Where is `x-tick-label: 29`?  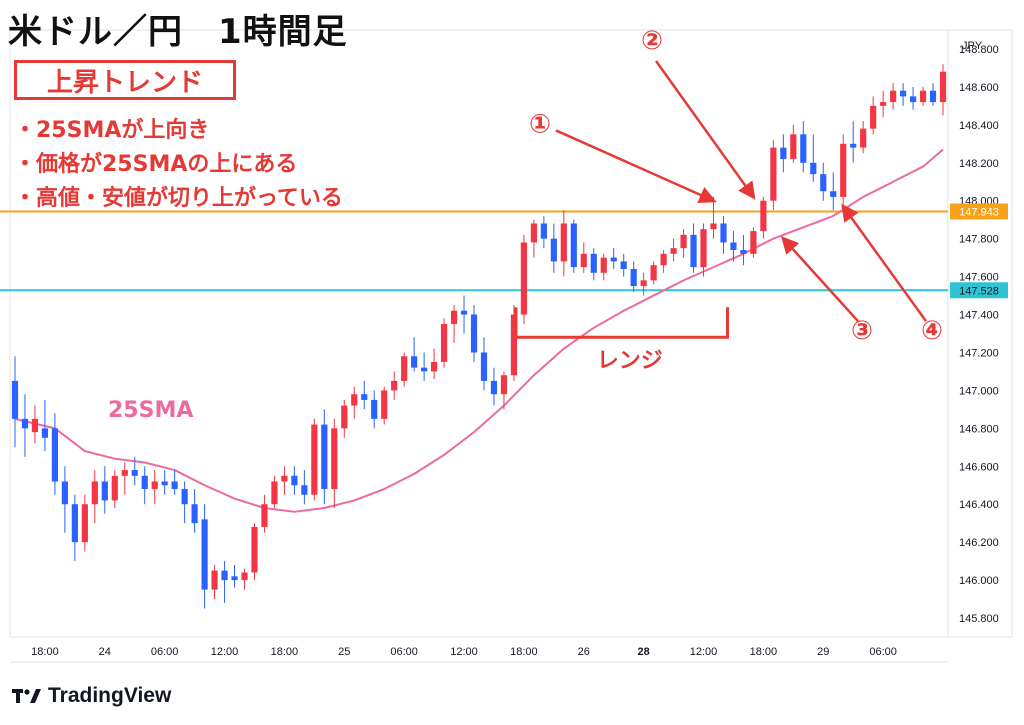 x-tick-label: 29 is located at coordinates (823, 652).